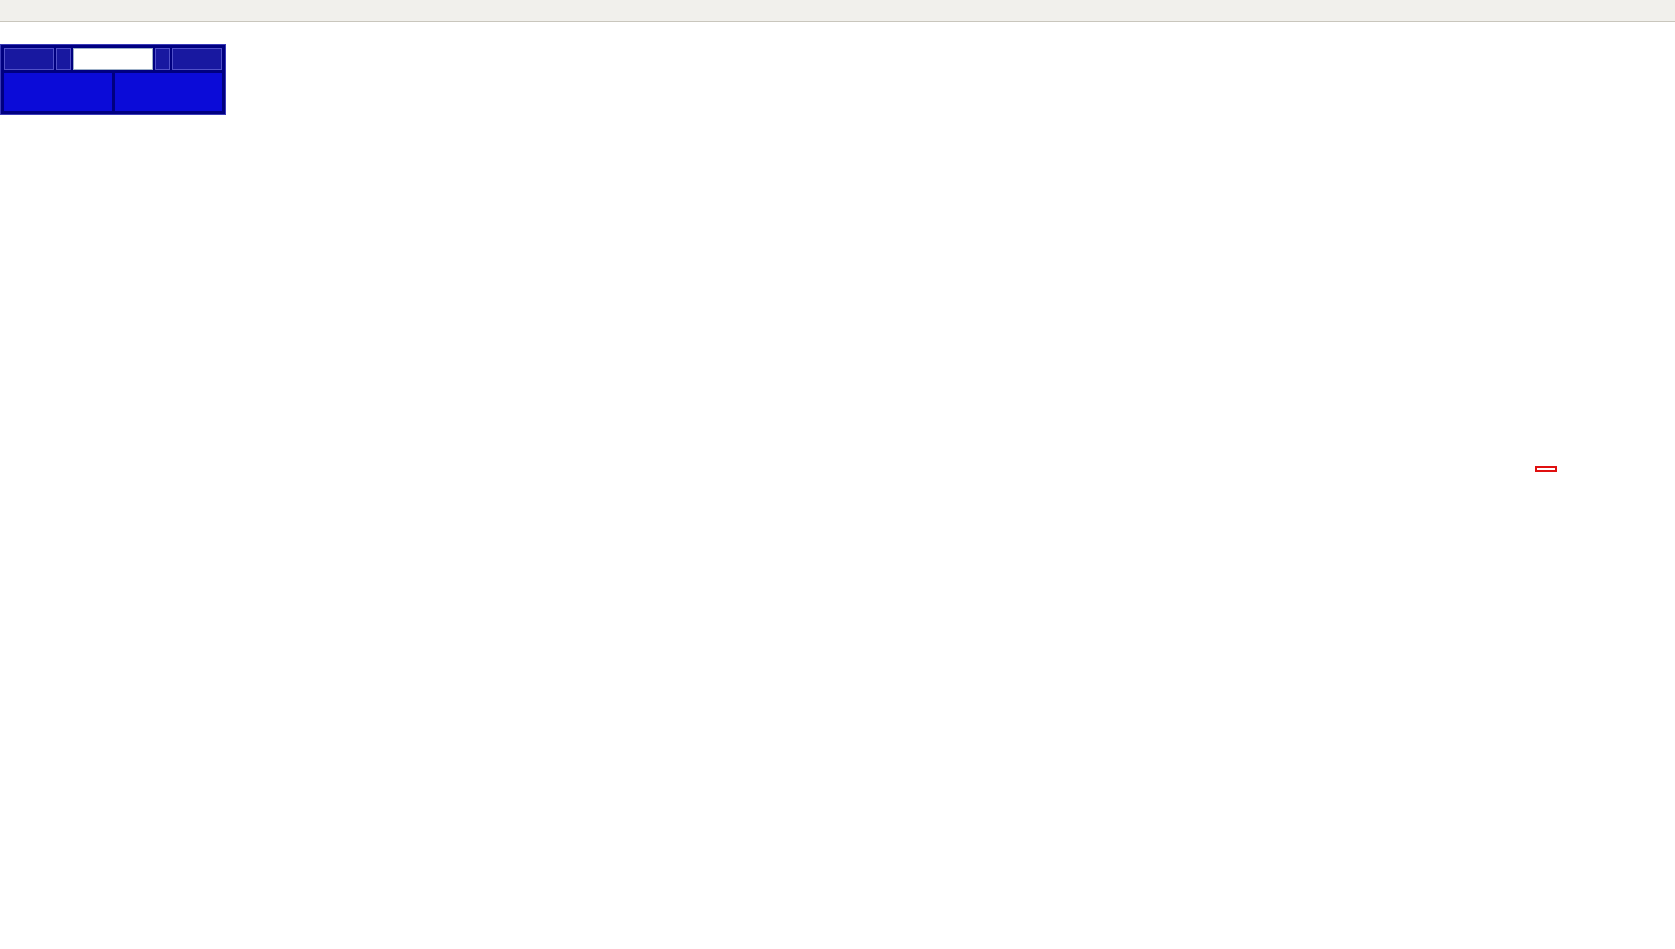  Describe the element at coordinates (162, 59) in the screenshot. I see `volume-increase-stepper` at that location.